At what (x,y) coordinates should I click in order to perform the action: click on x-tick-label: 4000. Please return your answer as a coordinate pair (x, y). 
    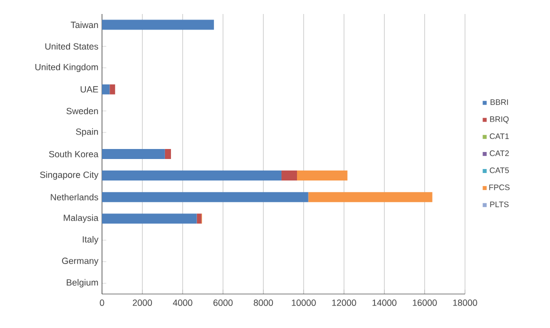
    Looking at the image, I should click on (182, 303).